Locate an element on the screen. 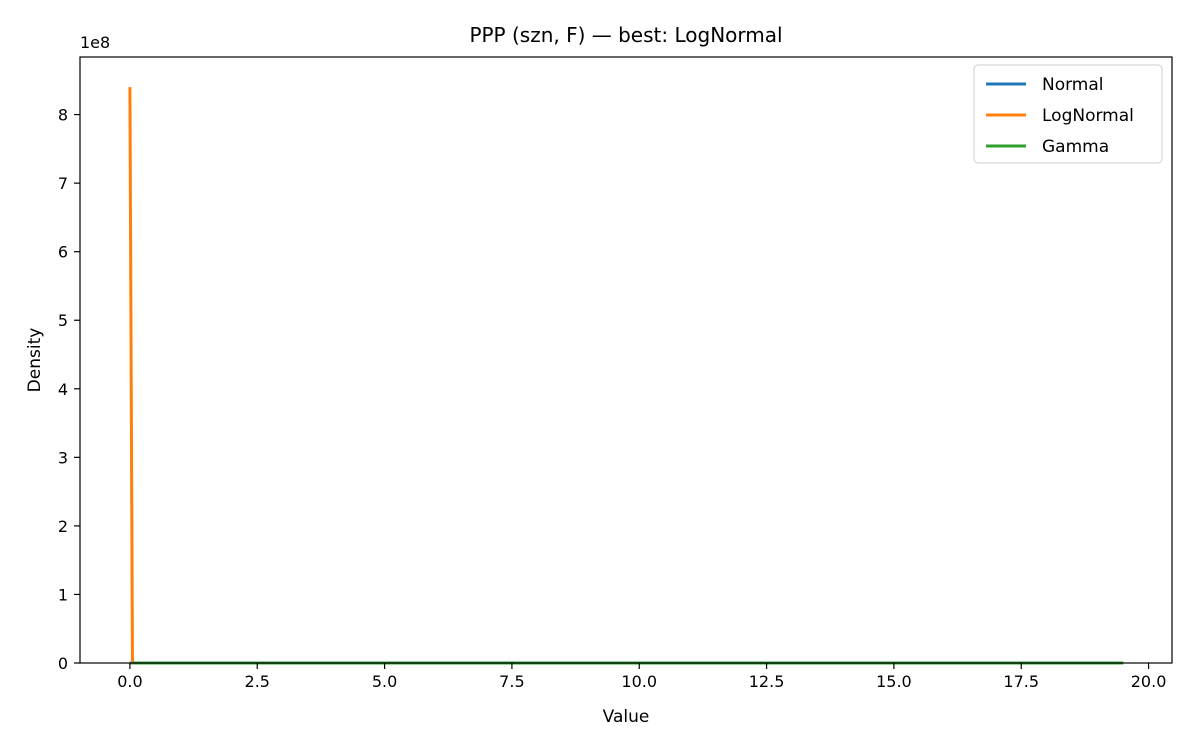 This screenshot has height=750, width=1200. x-tick-label: 2.5 is located at coordinates (257, 681).